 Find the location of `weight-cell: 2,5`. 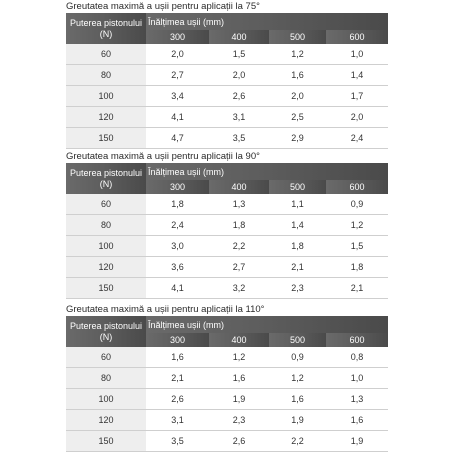

weight-cell: 2,5 is located at coordinates (297, 117).